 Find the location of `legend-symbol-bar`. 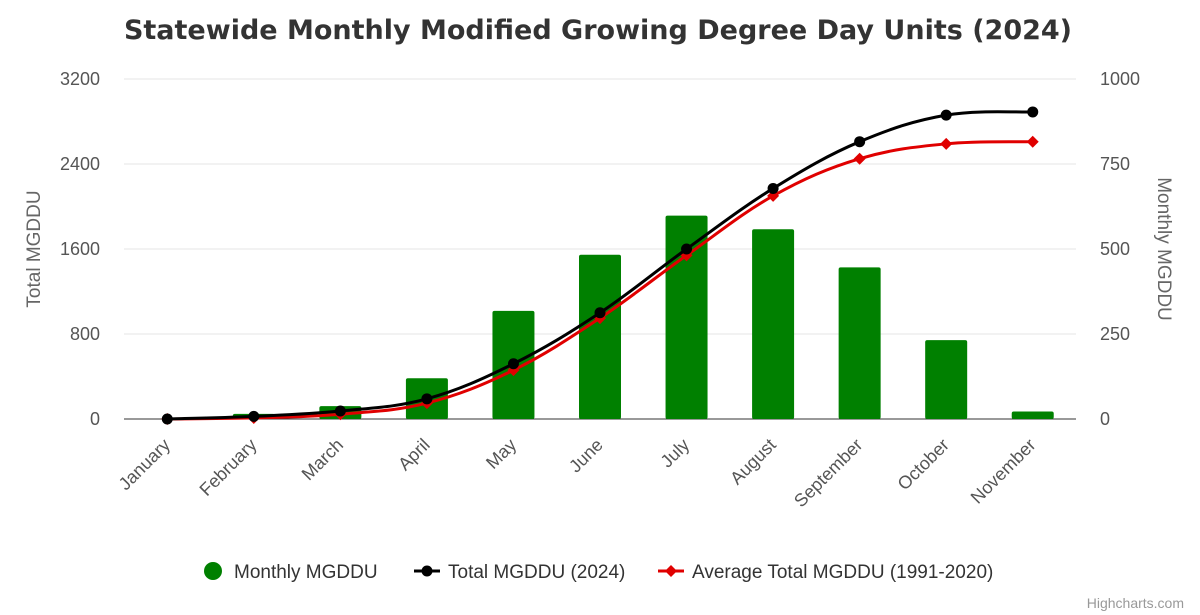

legend-symbol-bar is located at coordinates (213, 571).